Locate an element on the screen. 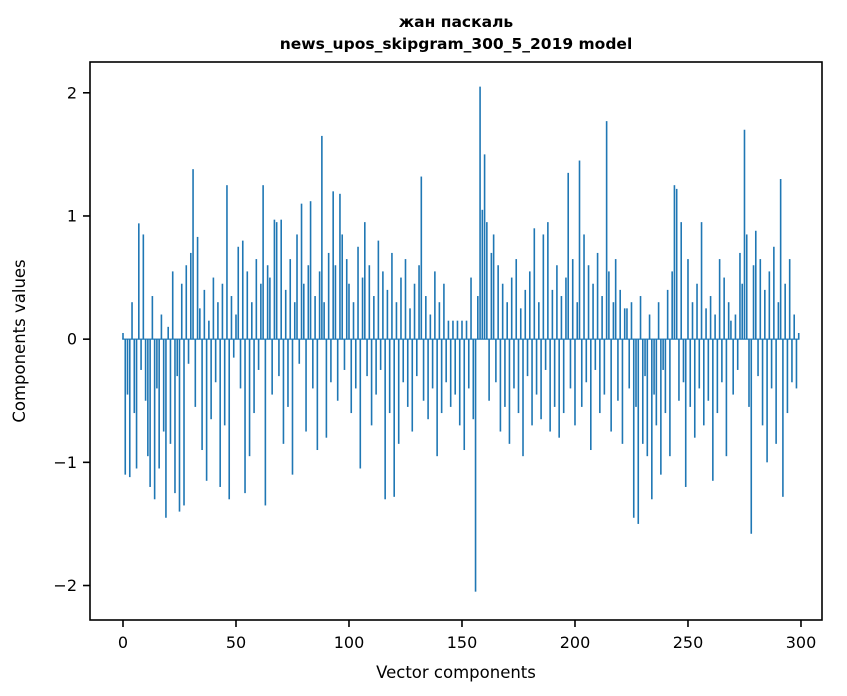 Image resolution: width=847 pixels, height=696 pixels. y-tick-label: 0 is located at coordinates (72, 339).